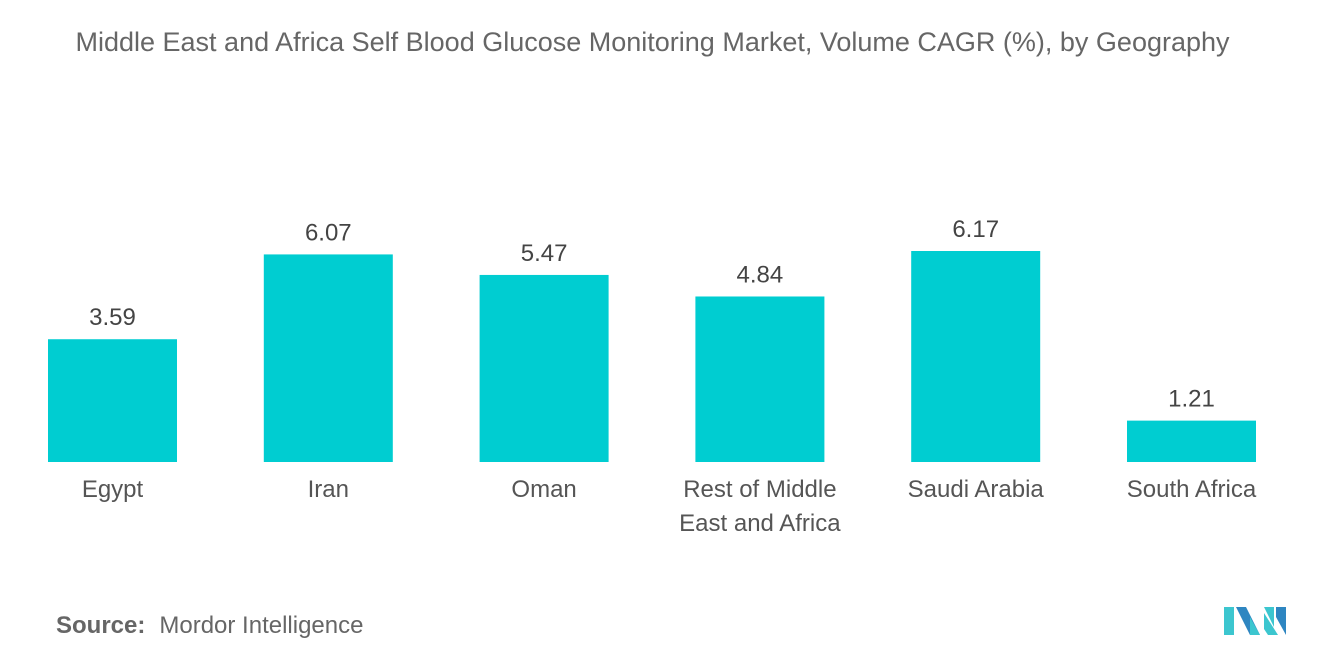 Image resolution: width=1320 pixels, height=665 pixels. Describe the element at coordinates (101, 625) in the screenshot. I see `source-label: Source:` at that location.